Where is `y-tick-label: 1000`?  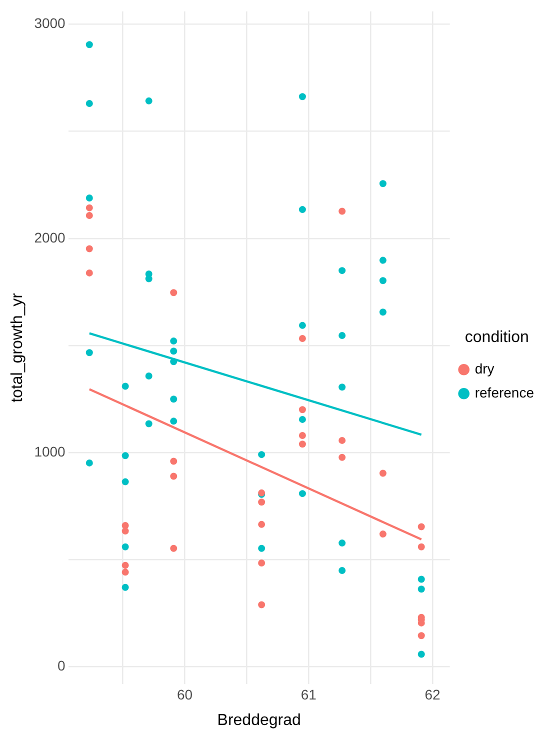
y-tick-label: 1000 is located at coordinates (50, 452).